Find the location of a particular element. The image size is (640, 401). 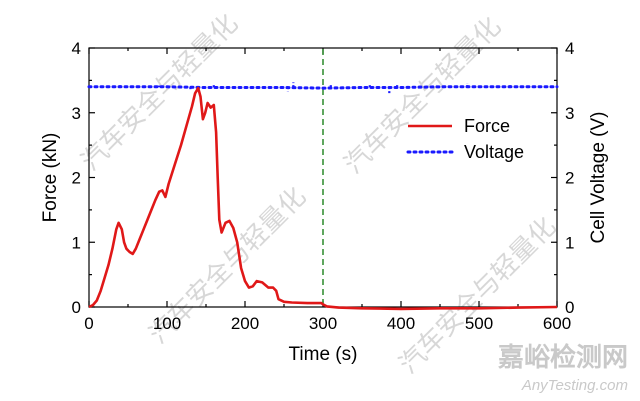

x-tick-label: 300 is located at coordinates (323, 323).